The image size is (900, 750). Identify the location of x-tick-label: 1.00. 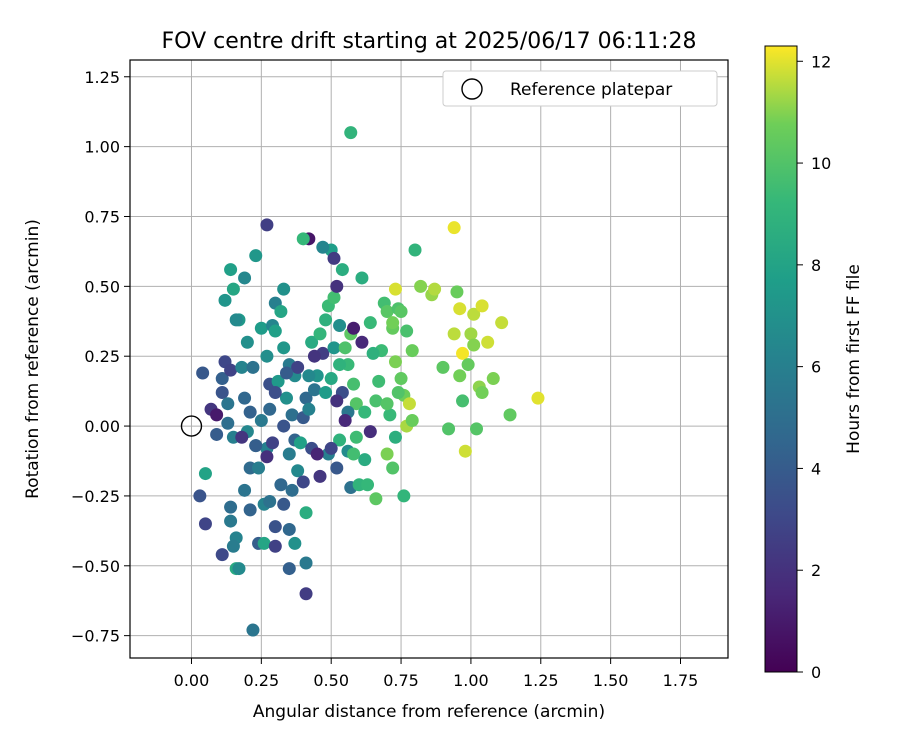
(471, 680).